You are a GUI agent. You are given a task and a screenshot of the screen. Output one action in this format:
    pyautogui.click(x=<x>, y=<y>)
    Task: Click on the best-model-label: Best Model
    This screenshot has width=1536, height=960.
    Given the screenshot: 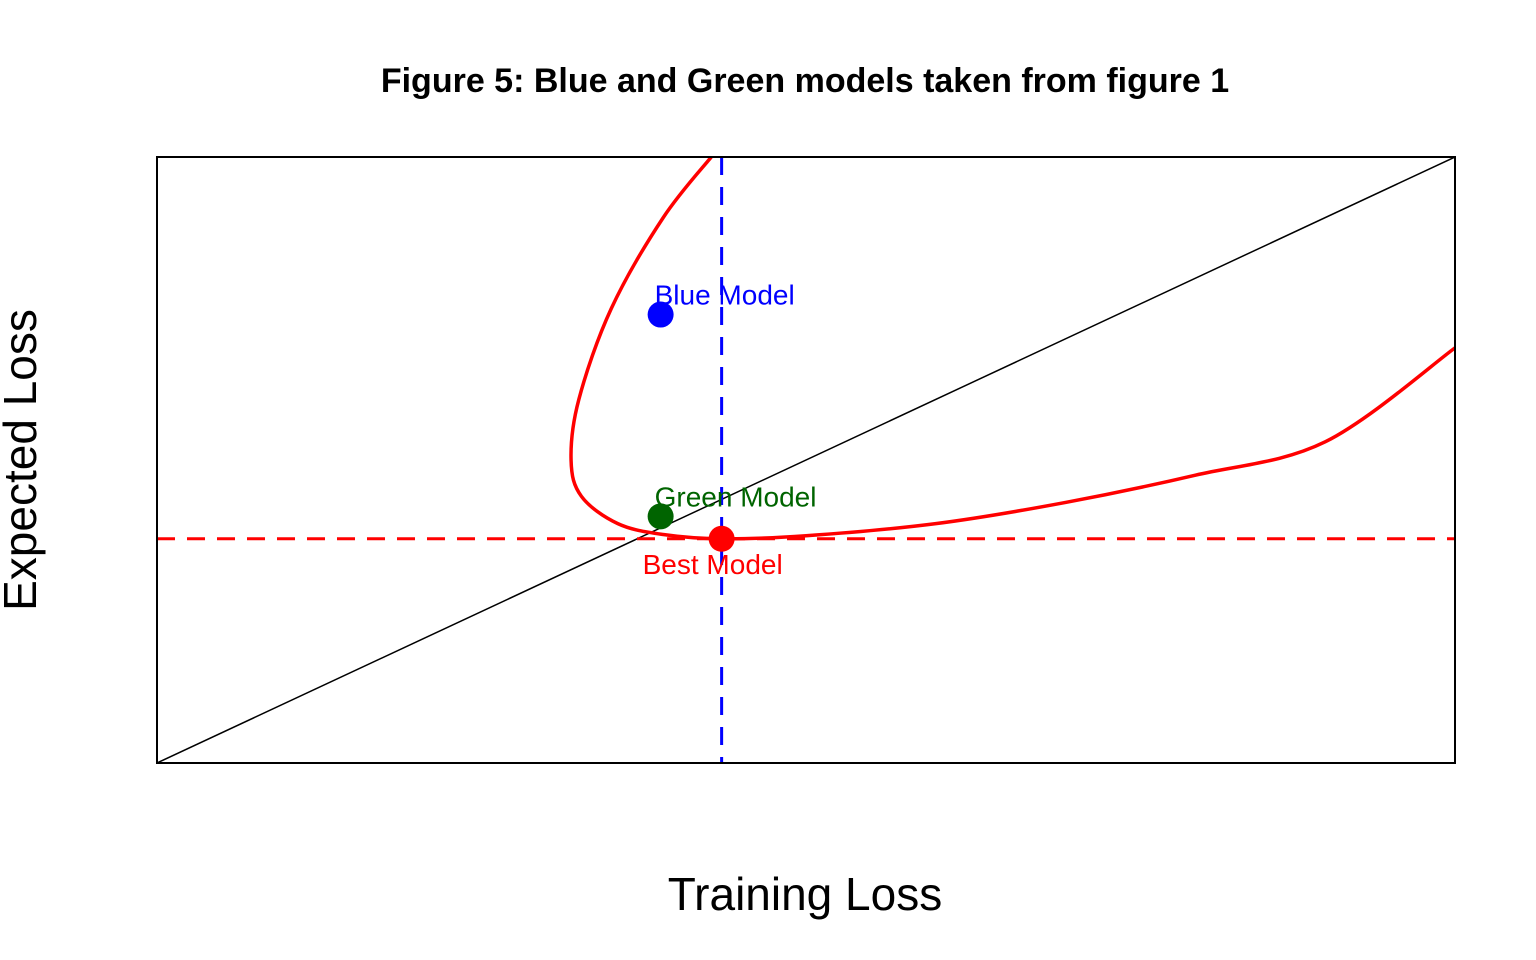 What is the action you would take?
    pyautogui.click(x=713, y=564)
    